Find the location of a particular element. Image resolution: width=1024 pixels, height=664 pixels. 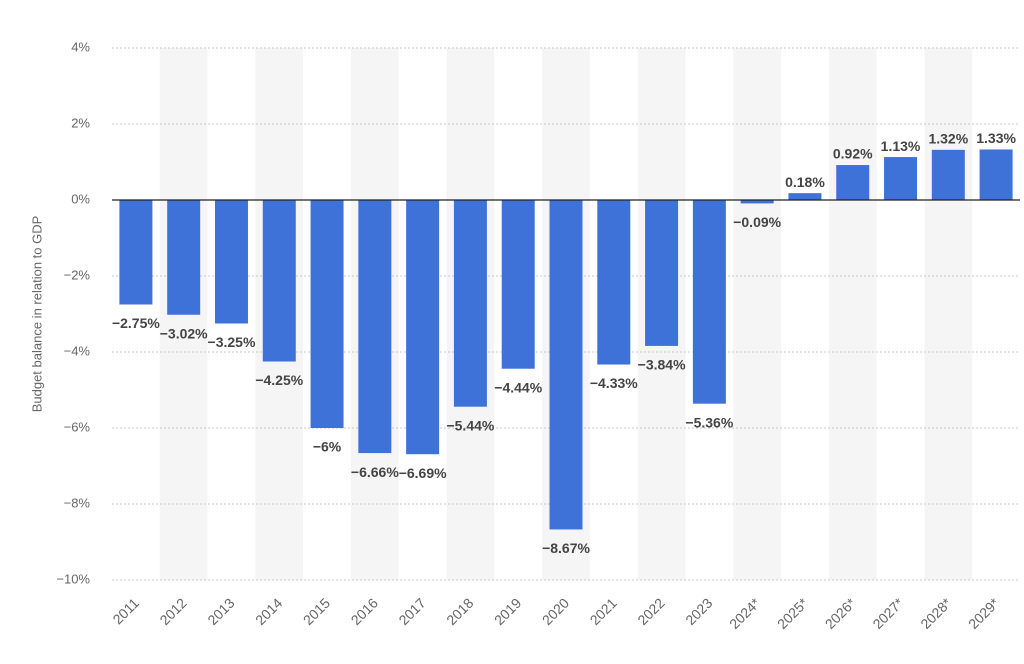

x-tick-label: 2025* is located at coordinates (793, 613).